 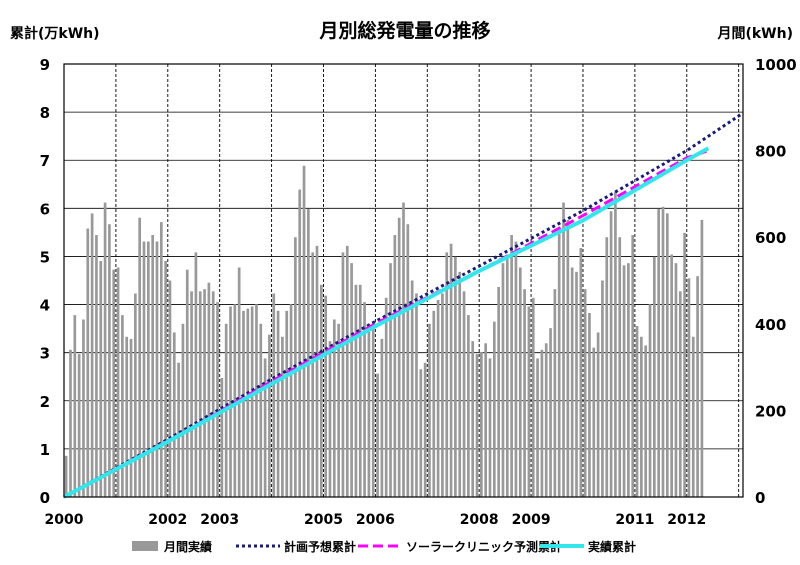 What do you see at coordinates (376, 520) in the screenshot?
I see `x-axis-ticks: 2000 2002 2003 2005 2006 2008 2009 2011 2012` at bounding box center [376, 520].